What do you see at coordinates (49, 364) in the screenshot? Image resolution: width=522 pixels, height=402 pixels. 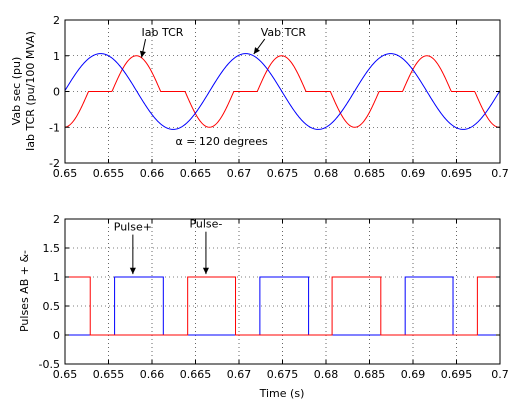 I see `bottom-ytick-label: -0.5` at bounding box center [49, 364].